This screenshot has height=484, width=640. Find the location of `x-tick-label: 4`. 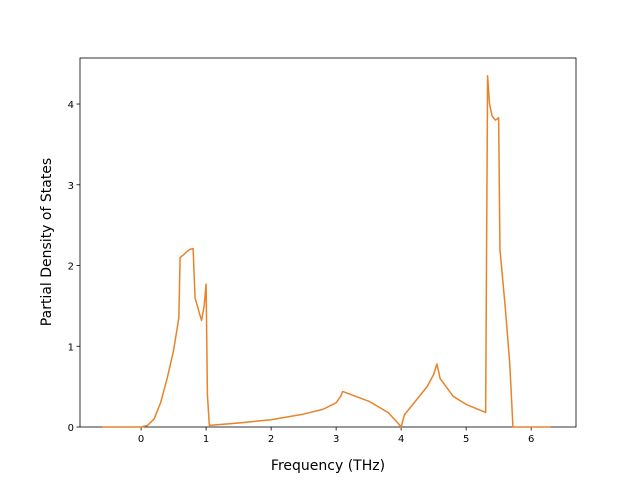

x-tick-label: 4 is located at coordinates (401, 439).